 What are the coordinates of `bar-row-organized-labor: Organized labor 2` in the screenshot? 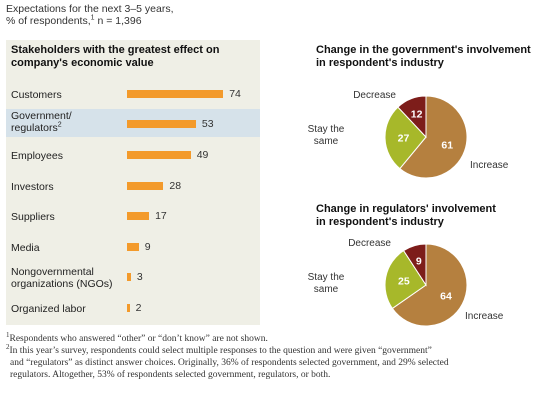 It's located at (133, 311).